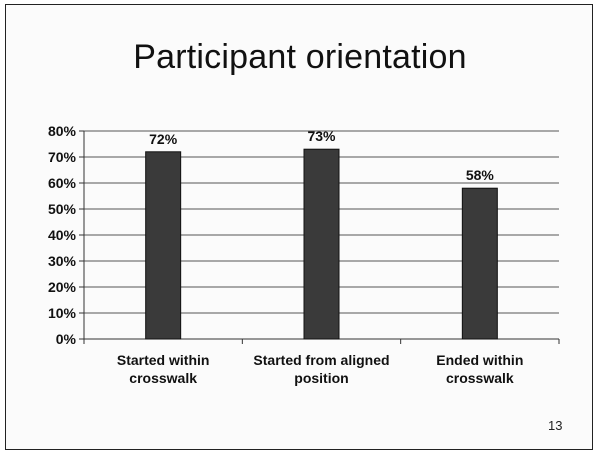 The width and height of the screenshot is (600, 457). I want to click on y-tick-label: 50%, so click(62, 209).